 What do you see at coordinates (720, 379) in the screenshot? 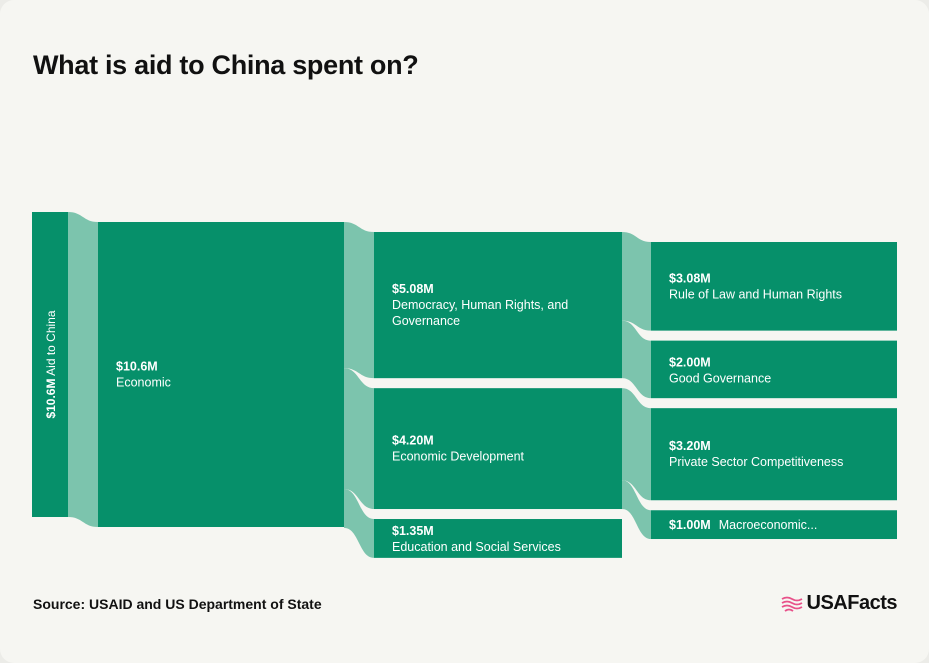
I see `node-label-good-governance: Good Governance` at bounding box center [720, 379].